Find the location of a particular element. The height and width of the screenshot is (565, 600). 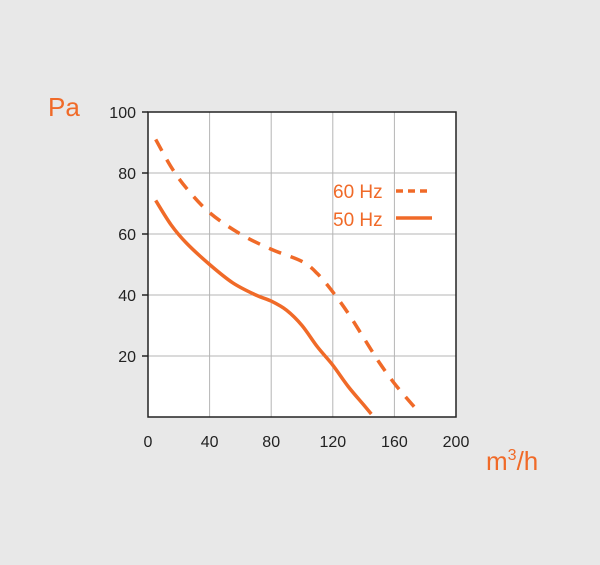

x-tick-label: 0 is located at coordinates (148, 442).